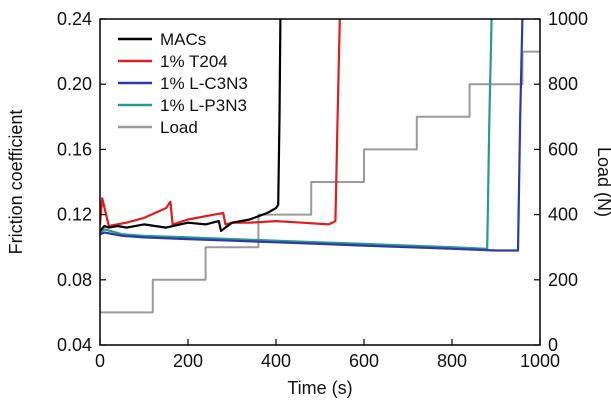 The height and width of the screenshot is (407, 611). What do you see at coordinates (194, 61) in the screenshot?
I see `legend-label: 1% T204` at bounding box center [194, 61].